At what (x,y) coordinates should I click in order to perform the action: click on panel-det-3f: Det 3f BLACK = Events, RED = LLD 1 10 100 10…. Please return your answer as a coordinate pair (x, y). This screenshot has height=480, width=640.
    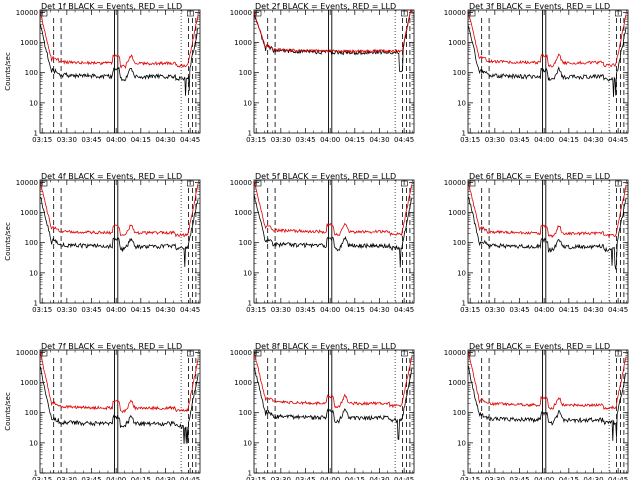
    Looking at the image, I should click on (536, 73).